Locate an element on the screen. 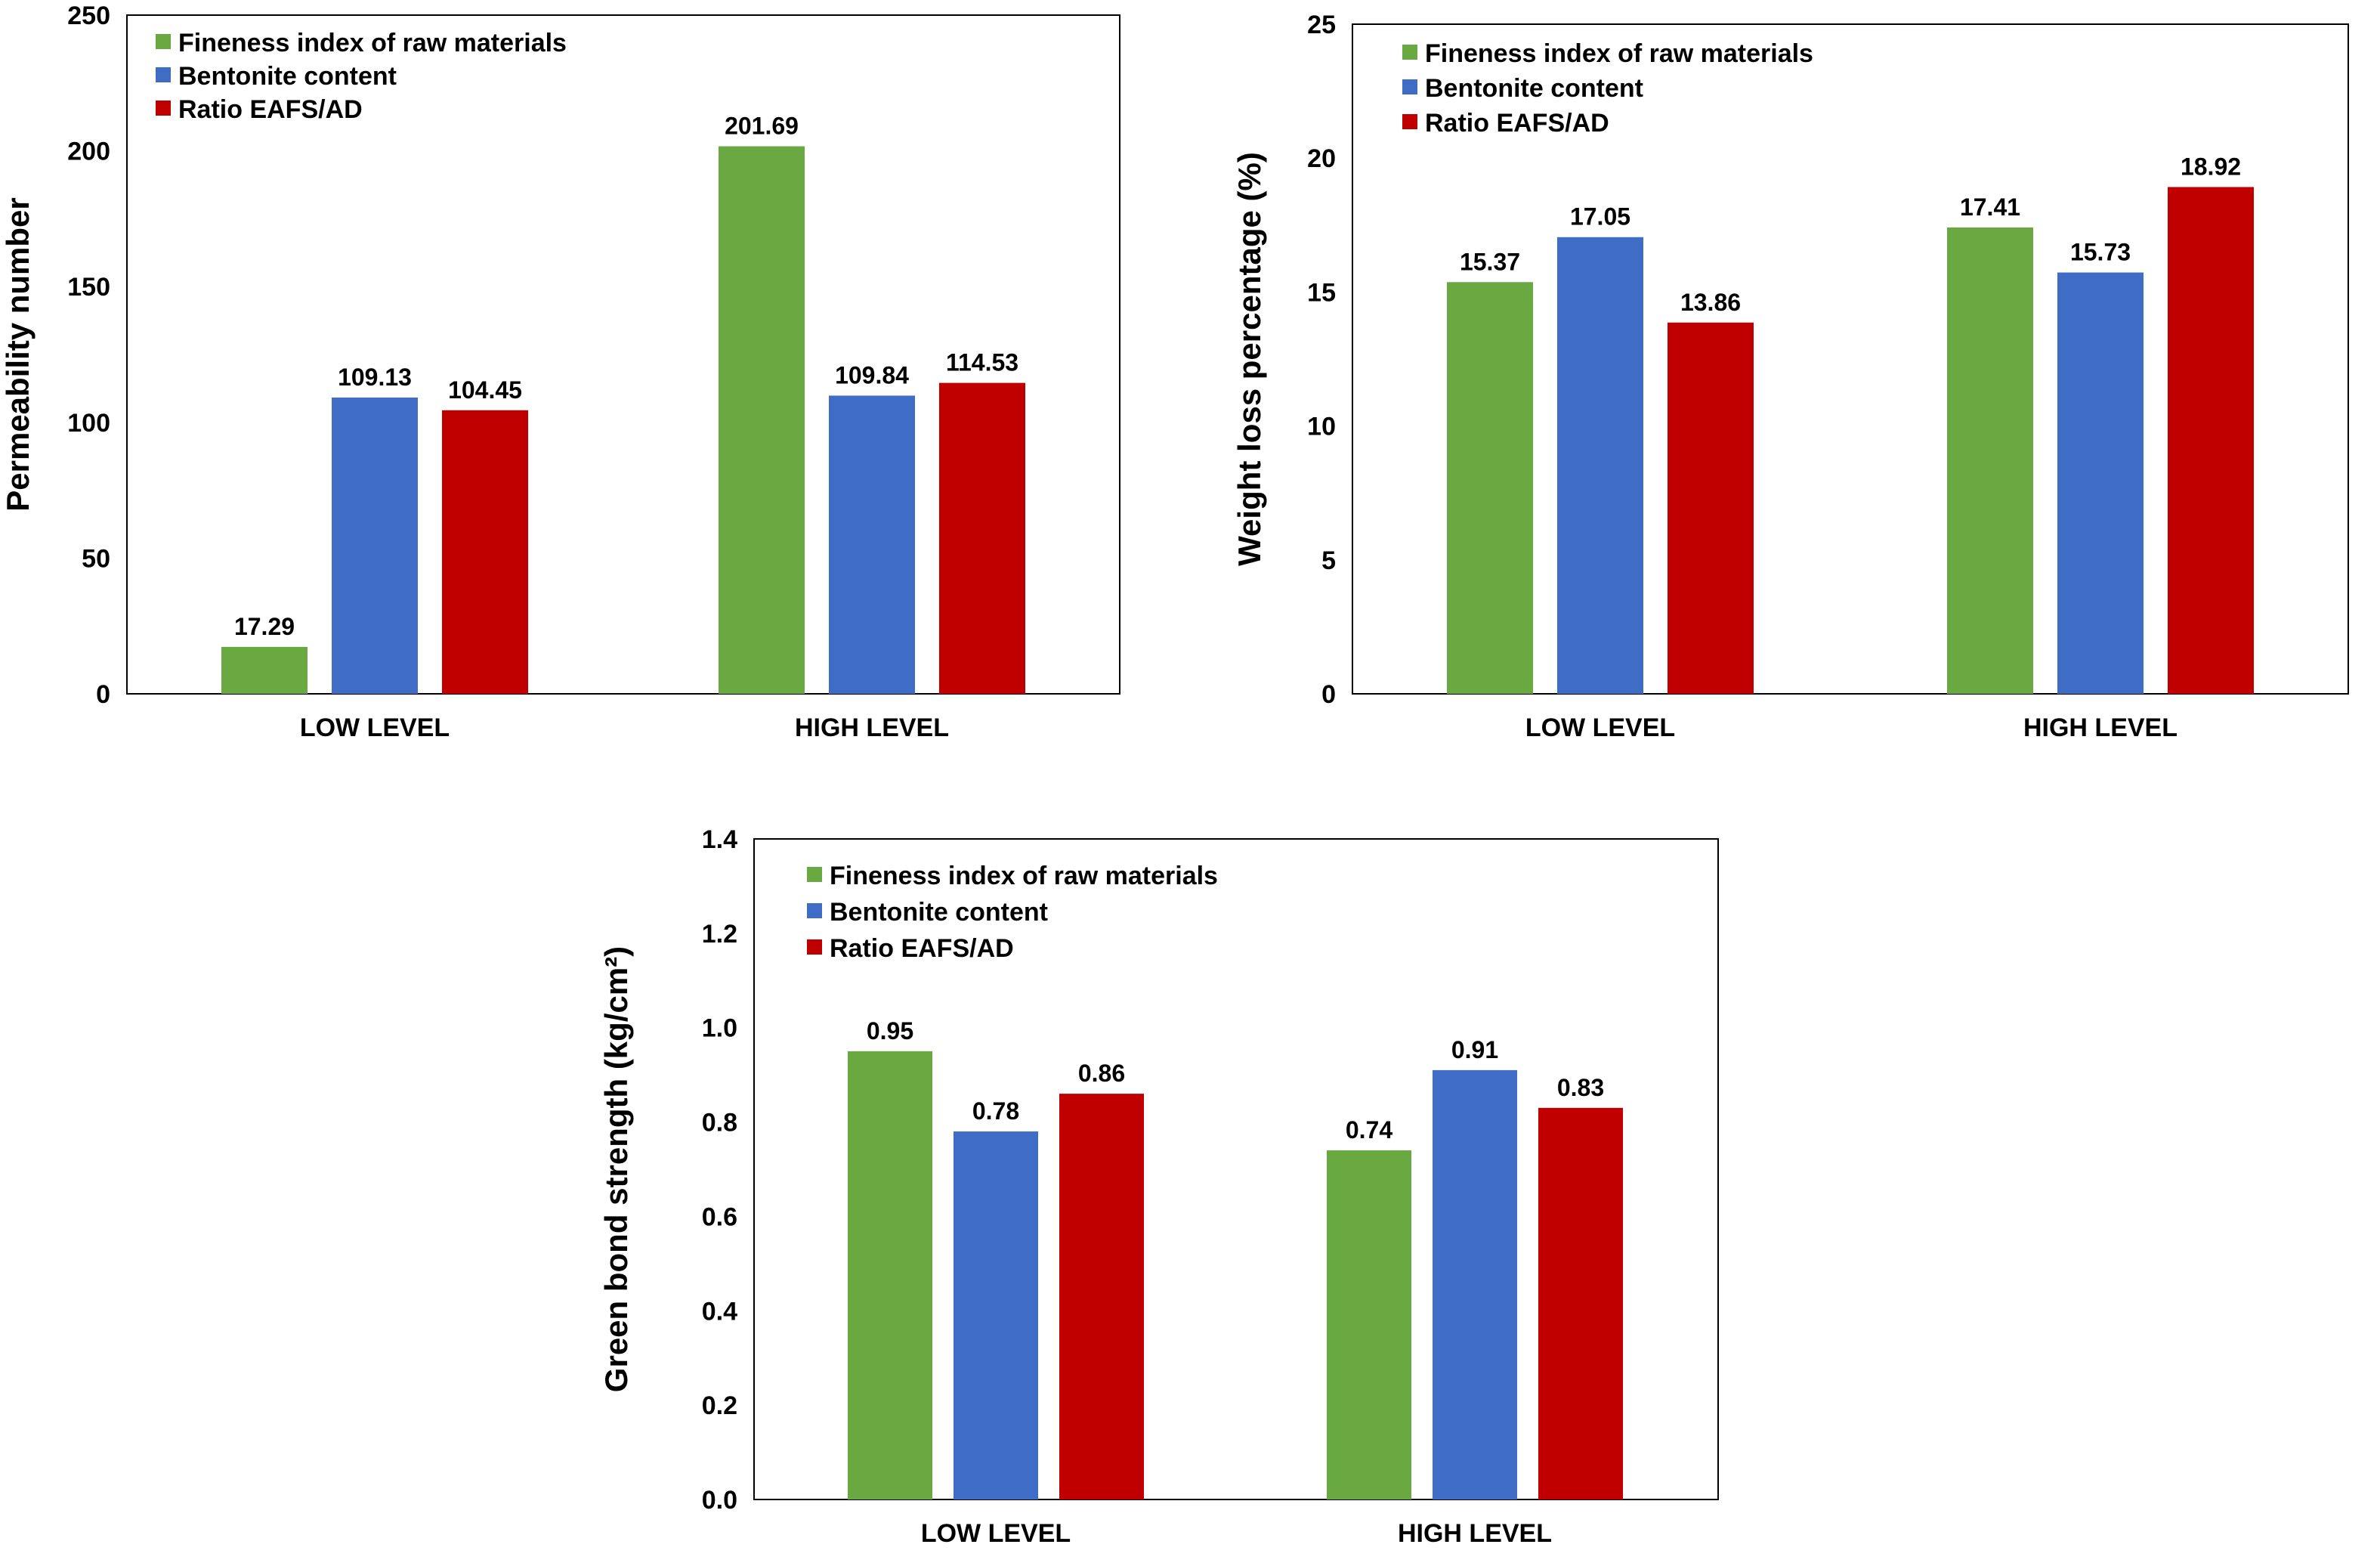 The height and width of the screenshot is (1566, 2380). y-tick-label: 0.0 is located at coordinates (719, 1500).